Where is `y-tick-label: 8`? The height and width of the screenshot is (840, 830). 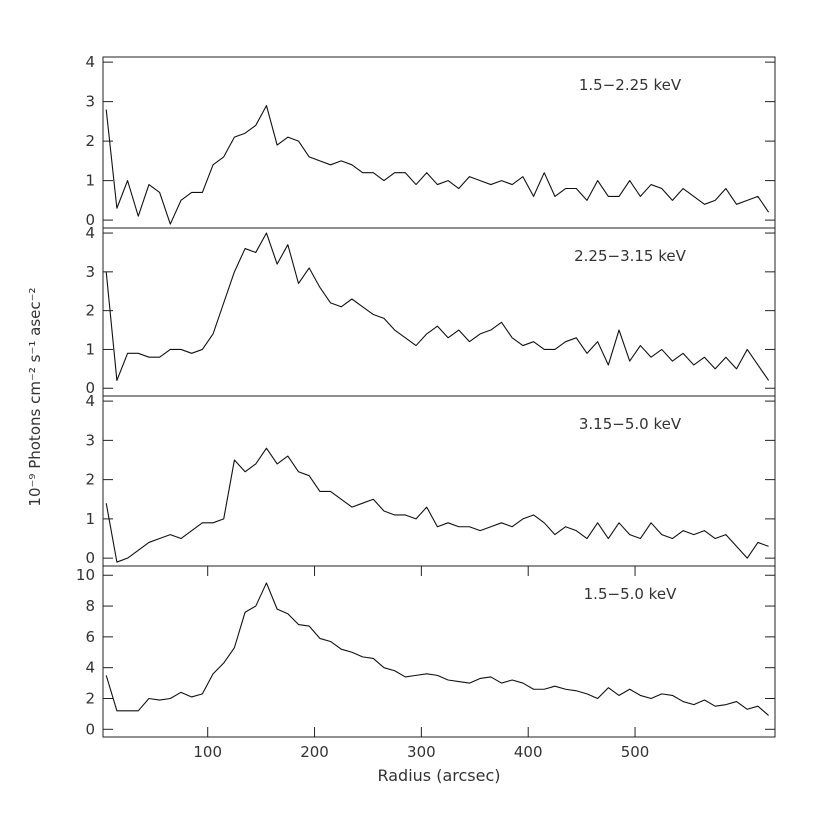
y-tick-label: 8 is located at coordinates (90, 606).